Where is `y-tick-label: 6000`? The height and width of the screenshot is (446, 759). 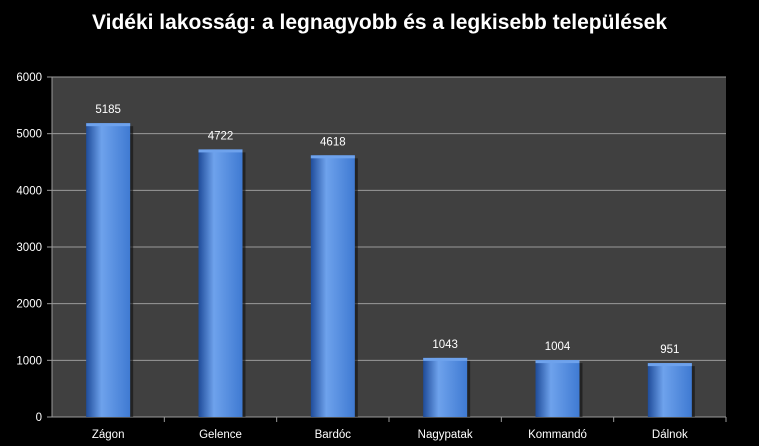 y-tick-label: 6000 is located at coordinates (29, 78).